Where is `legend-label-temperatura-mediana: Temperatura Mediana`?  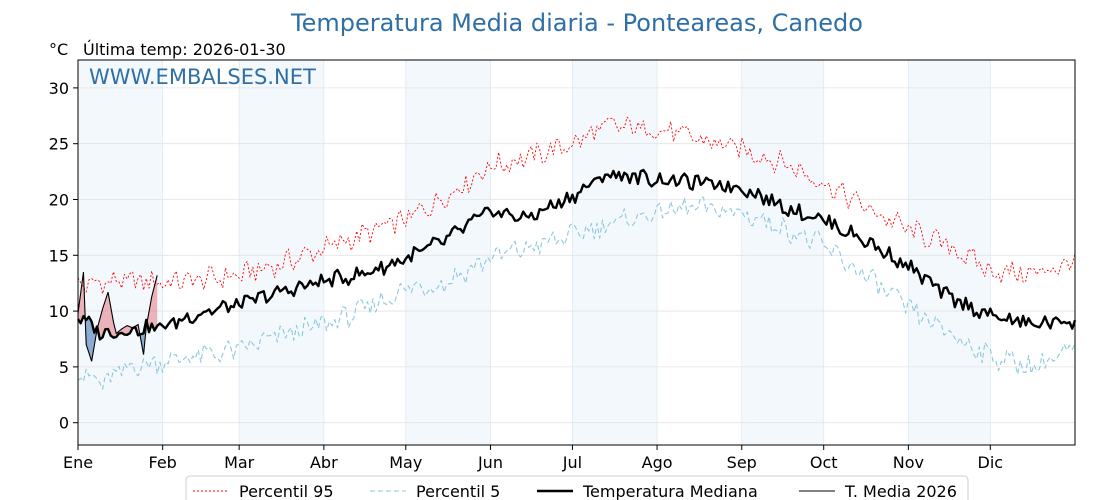
legend-label-temperatura-mediana: Temperatura Mediana is located at coordinates (670, 491).